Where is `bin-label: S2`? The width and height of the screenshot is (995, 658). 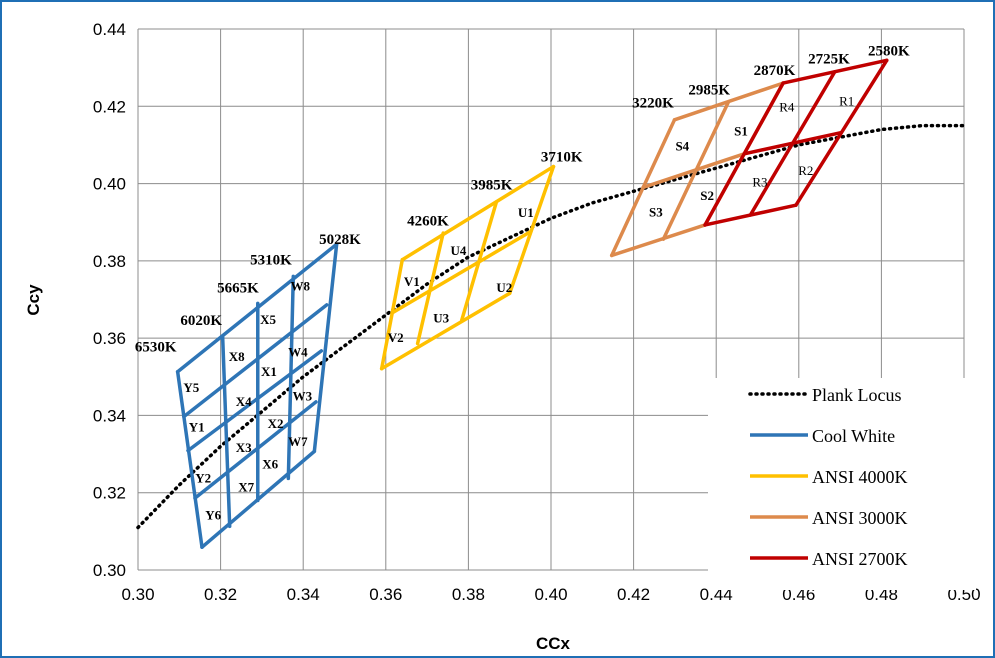 bin-label: S2 is located at coordinates (707, 195).